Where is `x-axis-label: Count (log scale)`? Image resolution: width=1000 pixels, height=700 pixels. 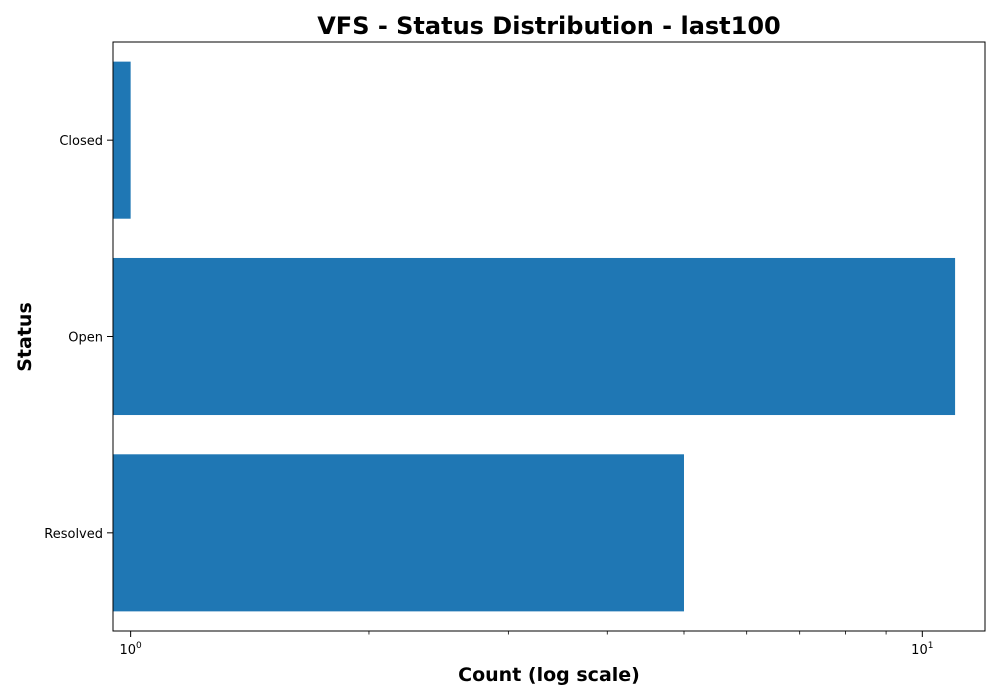
x-axis-label: Count (log scale) is located at coordinates (549, 675).